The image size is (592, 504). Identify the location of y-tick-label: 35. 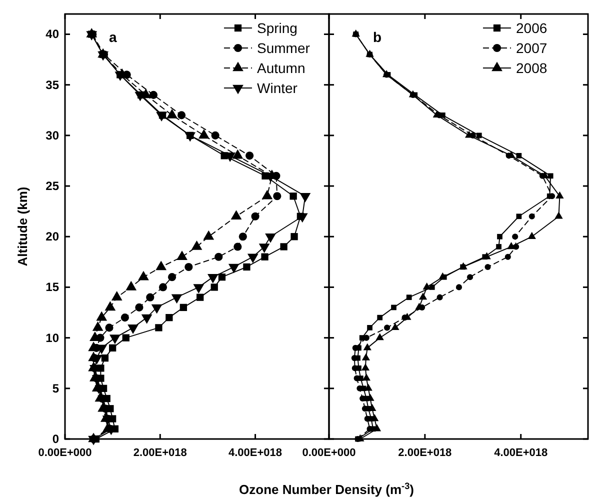
(53, 85).